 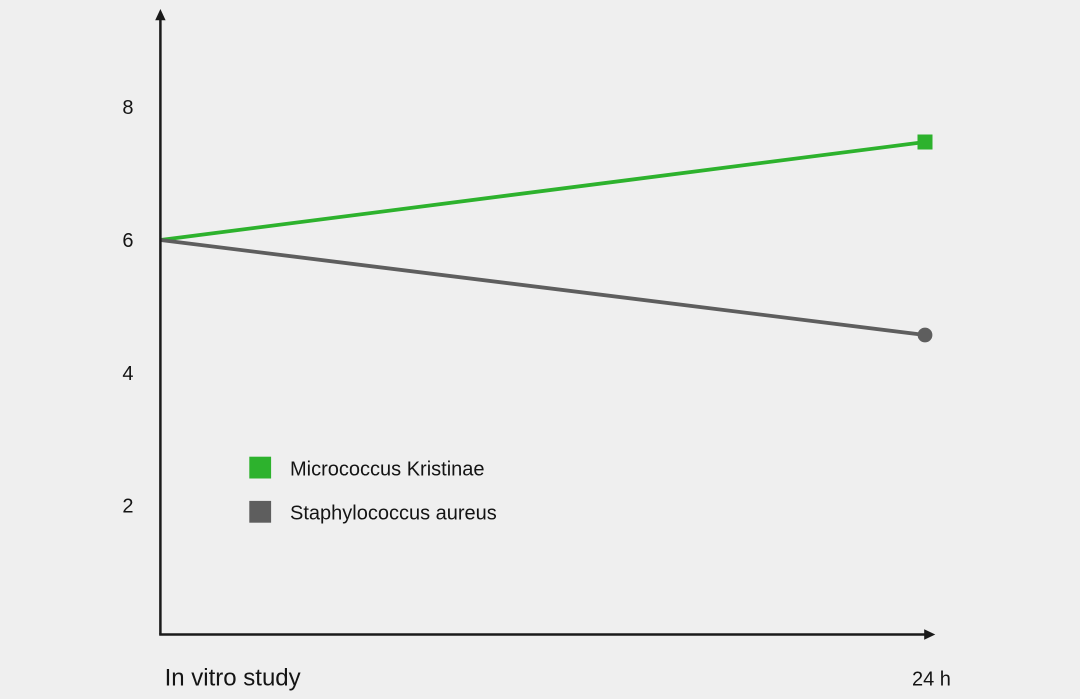 I want to click on svg-text: 24 h, so click(x=931, y=680).